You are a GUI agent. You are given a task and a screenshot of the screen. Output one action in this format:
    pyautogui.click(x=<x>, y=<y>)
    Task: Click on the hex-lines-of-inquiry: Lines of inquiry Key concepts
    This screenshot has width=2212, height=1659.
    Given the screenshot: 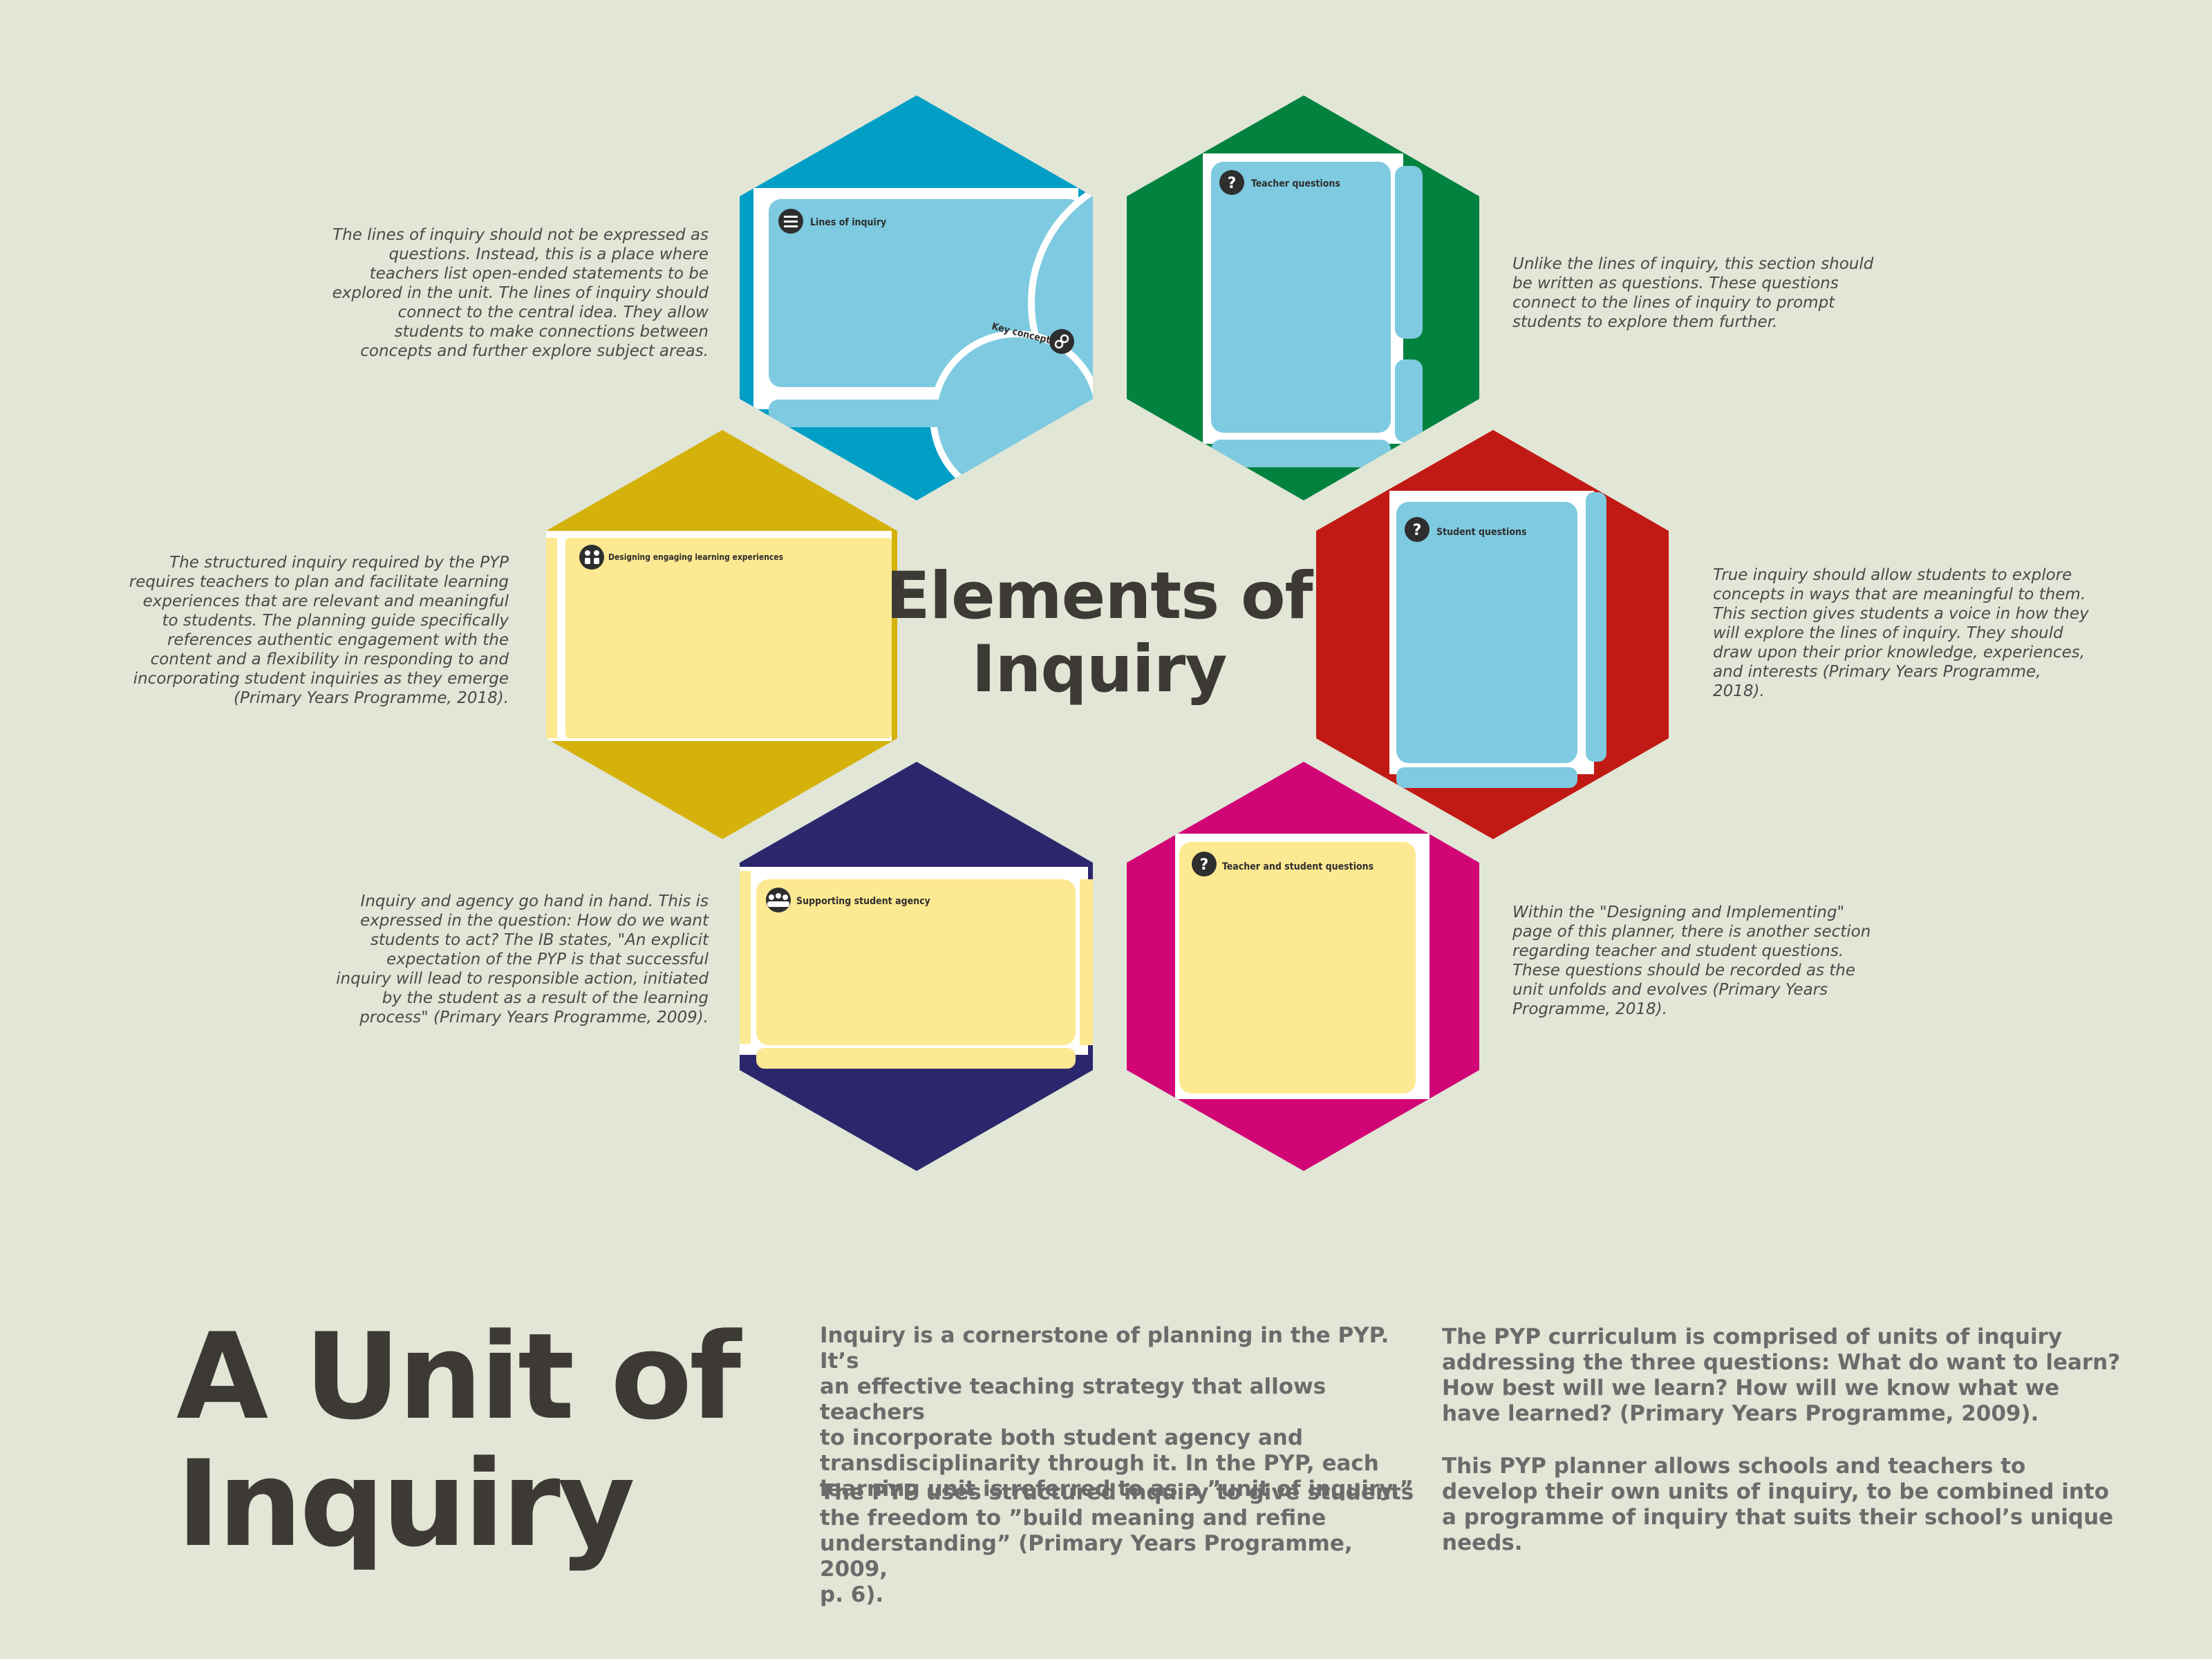 What is the action you would take?
    pyautogui.click(x=917, y=297)
    